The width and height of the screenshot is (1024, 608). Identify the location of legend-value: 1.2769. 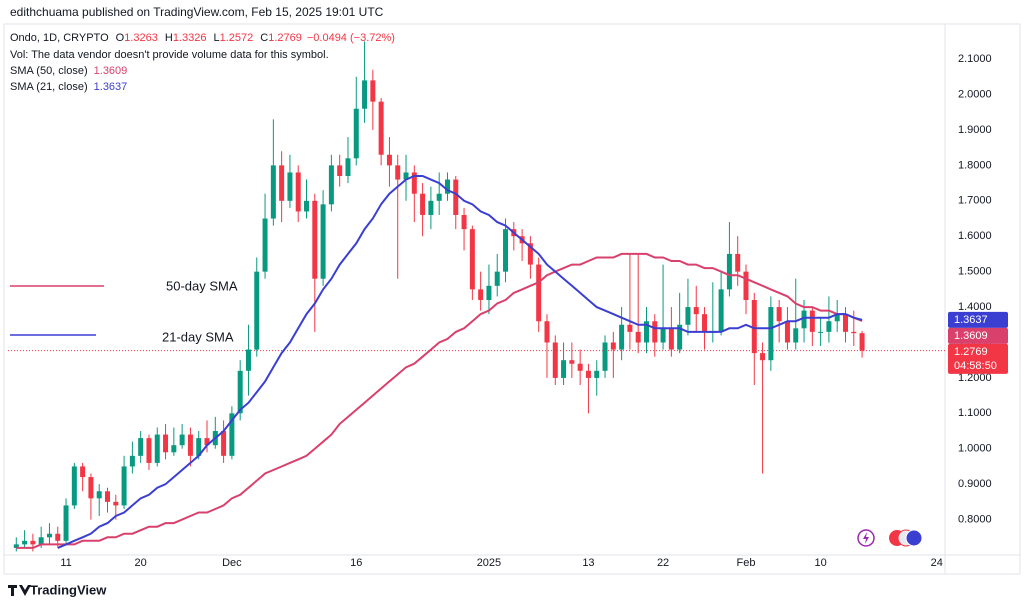
(285, 38).